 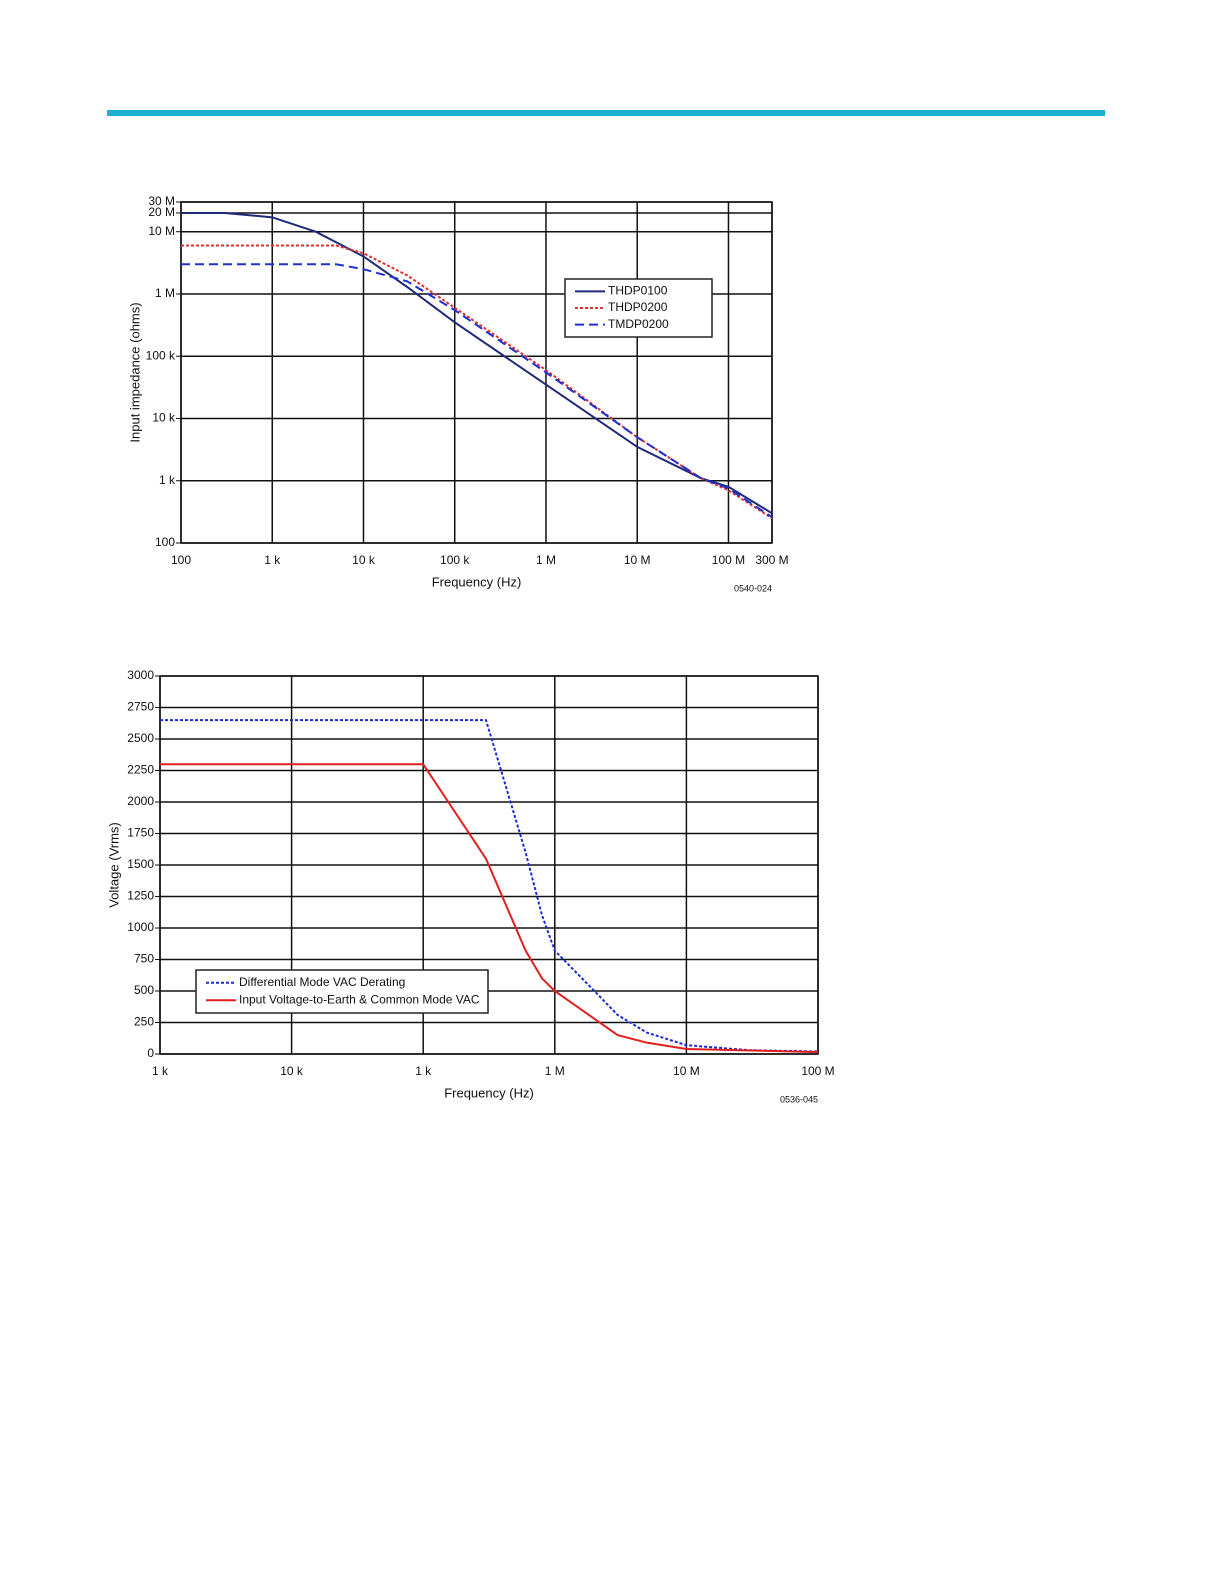 What do you see at coordinates (134, 372) in the screenshot?
I see `y-axis-label: Input impedance (ohms)` at bounding box center [134, 372].